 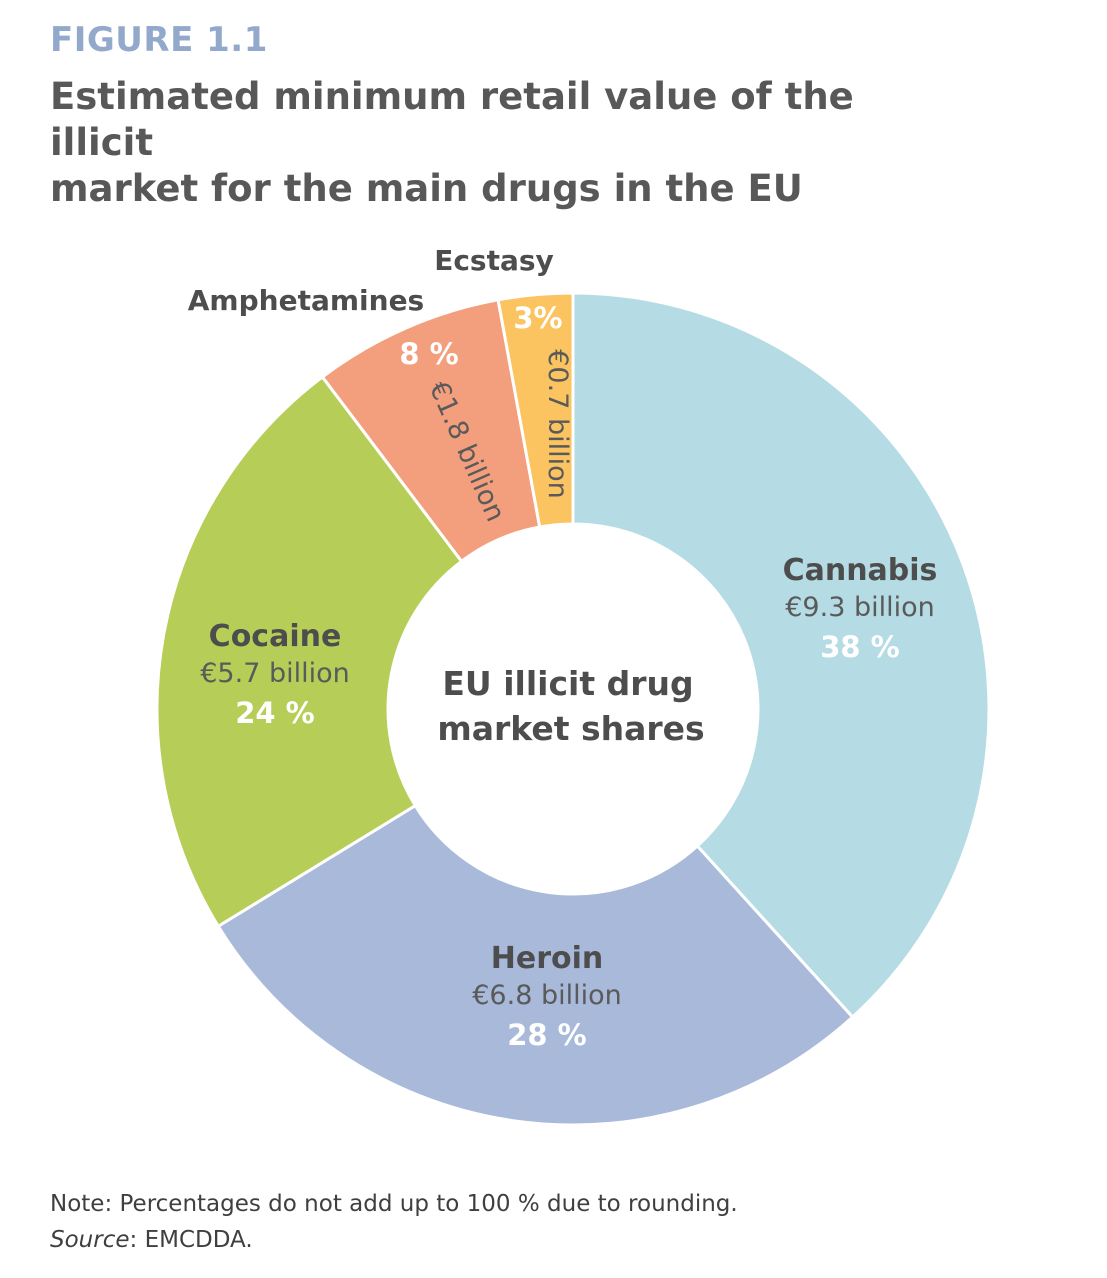 I want to click on label-heroin-name: Heroin, so click(x=547, y=958).